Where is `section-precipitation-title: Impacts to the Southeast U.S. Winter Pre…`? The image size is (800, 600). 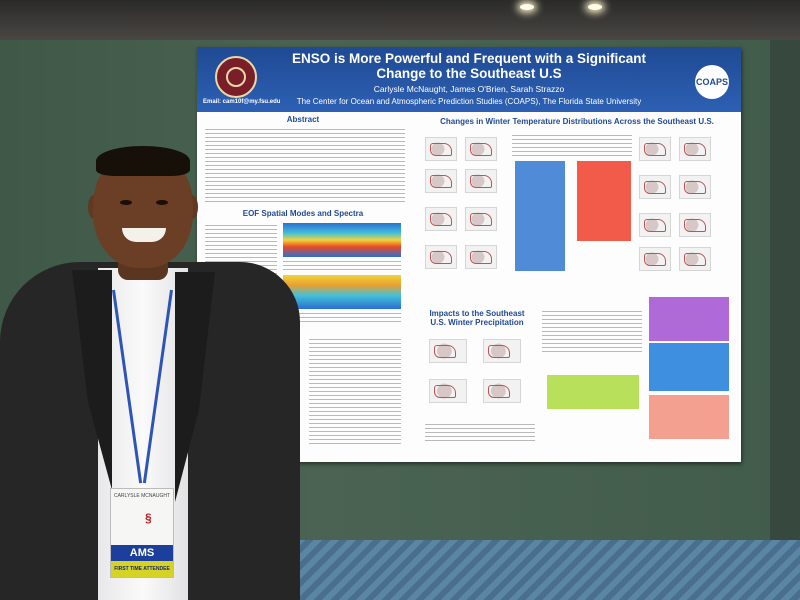 section-precipitation-title: Impacts to the Southeast U.S. Winter Pre… is located at coordinates (477, 318).